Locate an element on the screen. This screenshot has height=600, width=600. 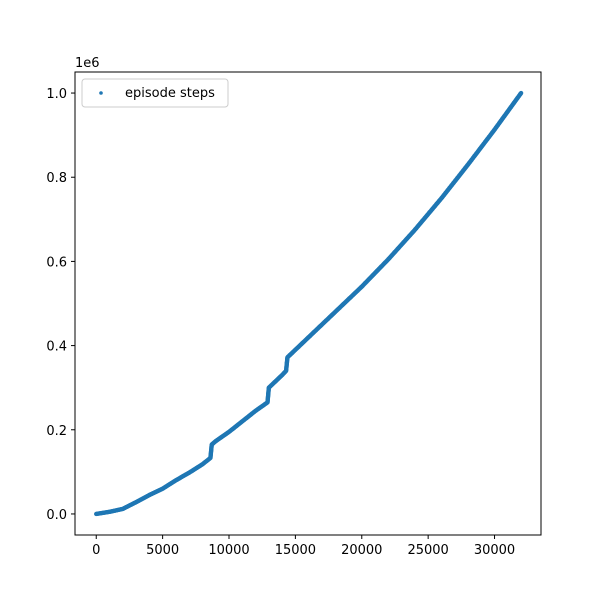
x-tick-label: 10000 is located at coordinates (228, 550).